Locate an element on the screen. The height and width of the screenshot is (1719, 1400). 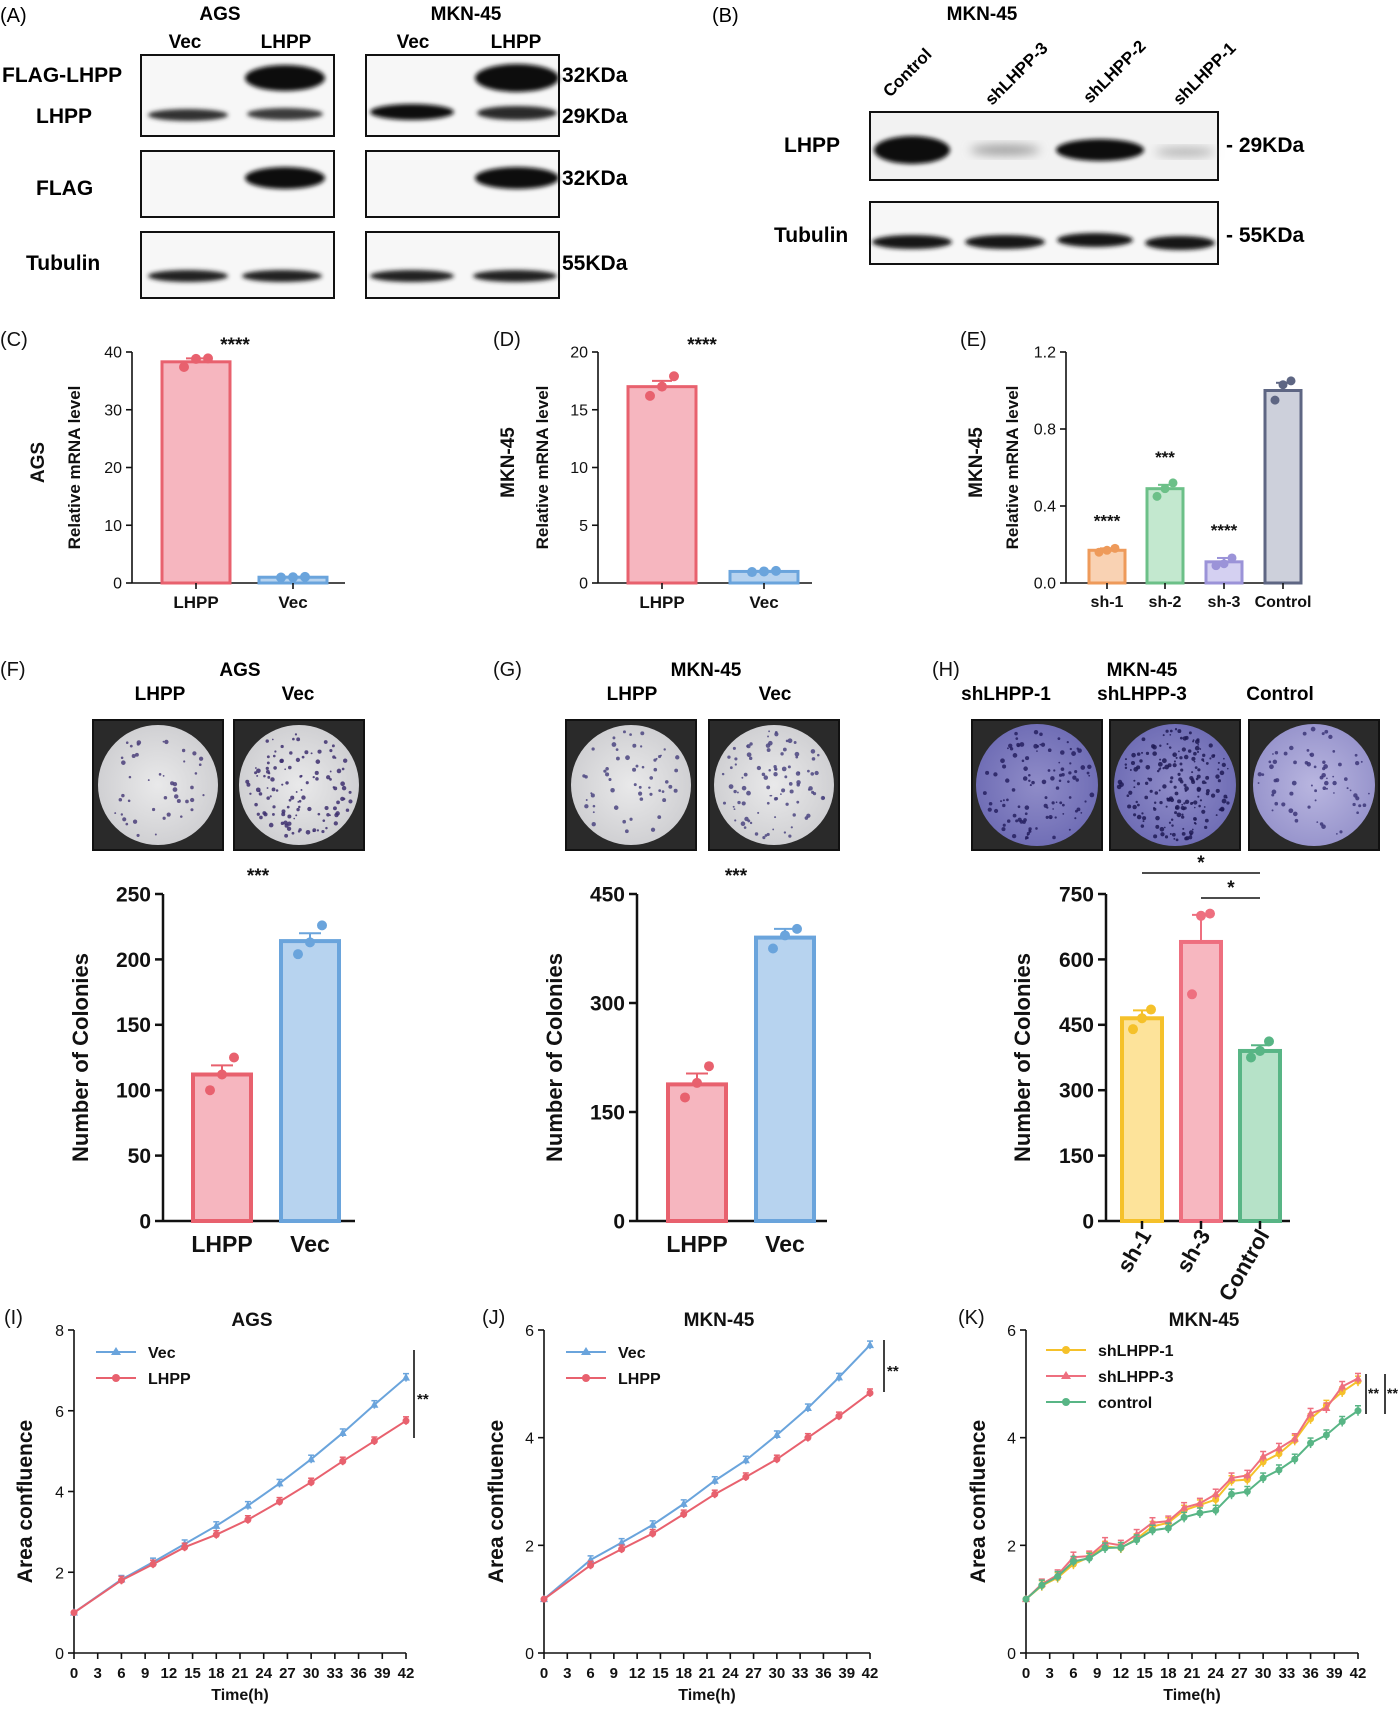
x-tick-label: LHPP is located at coordinates (661, 602).